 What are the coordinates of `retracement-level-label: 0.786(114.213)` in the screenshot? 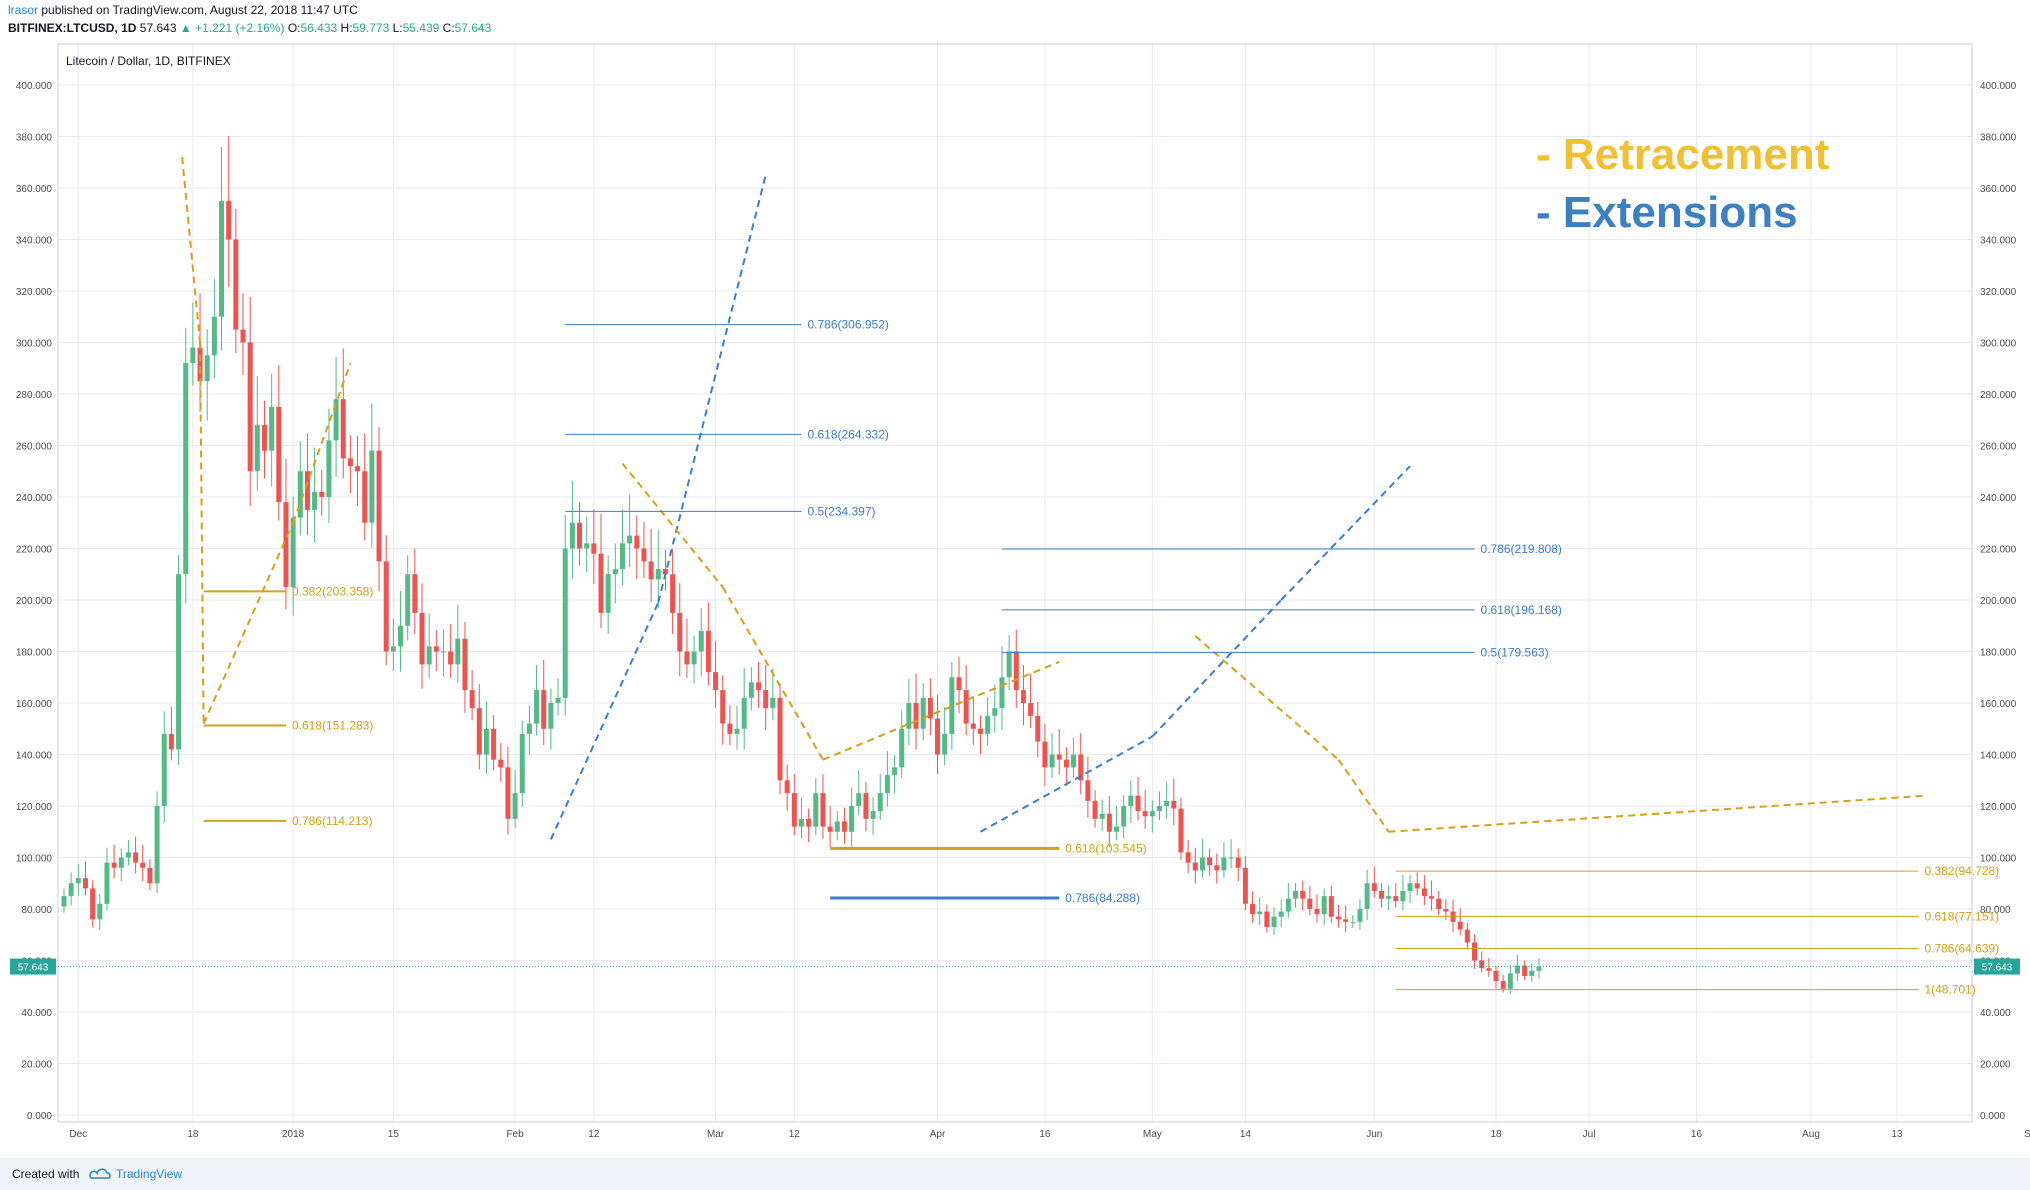 It's located at (332, 821).